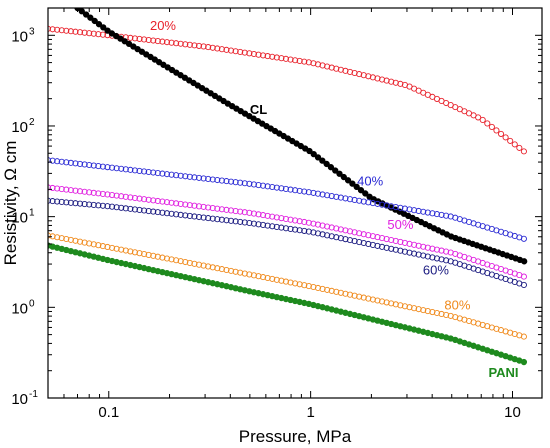  I want to click on series-label: 50%, so click(400, 224).